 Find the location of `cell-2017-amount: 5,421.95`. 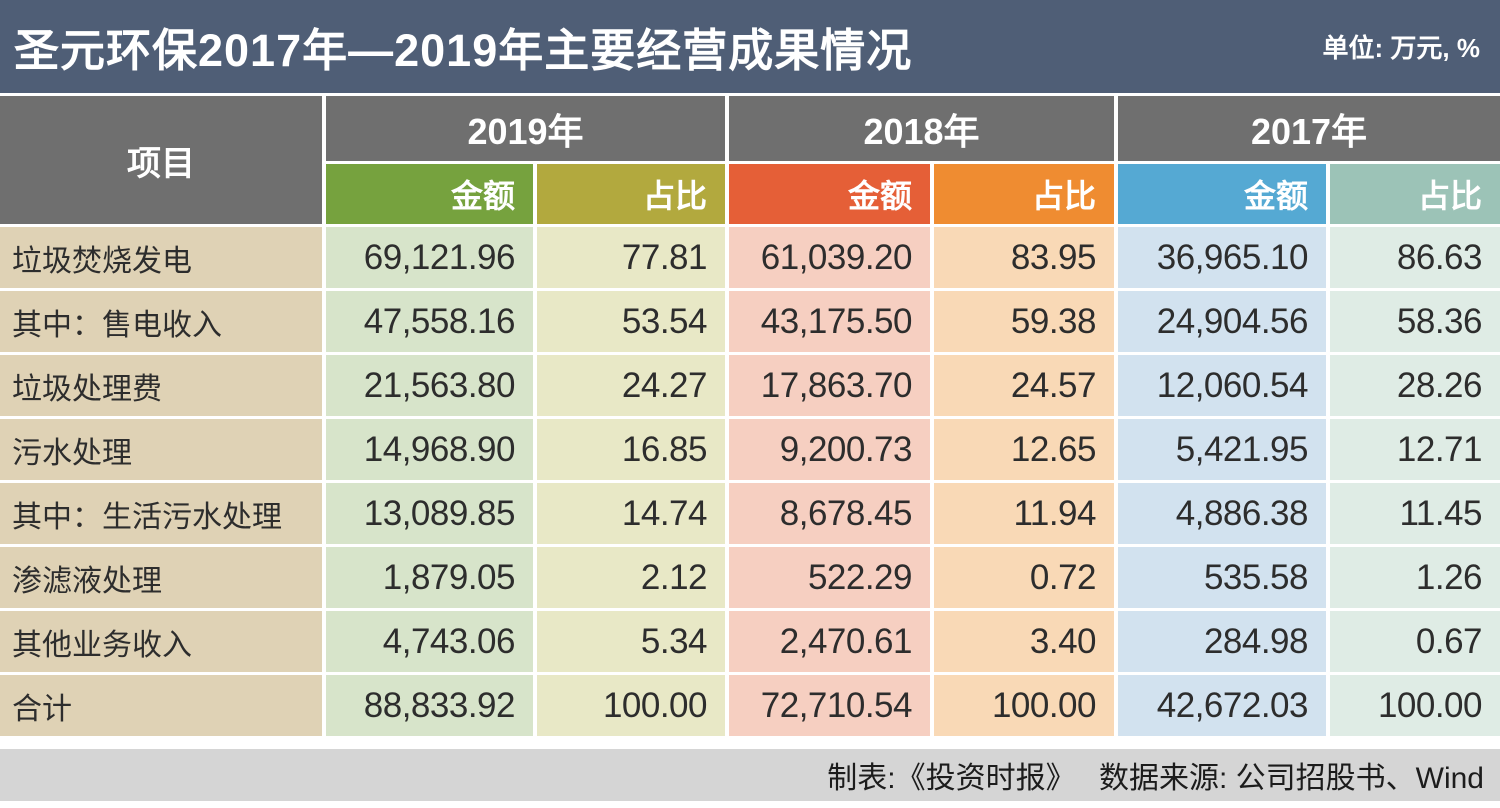

cell-2017-amount: 5,421.95 is located at coordinates (1222, 449).